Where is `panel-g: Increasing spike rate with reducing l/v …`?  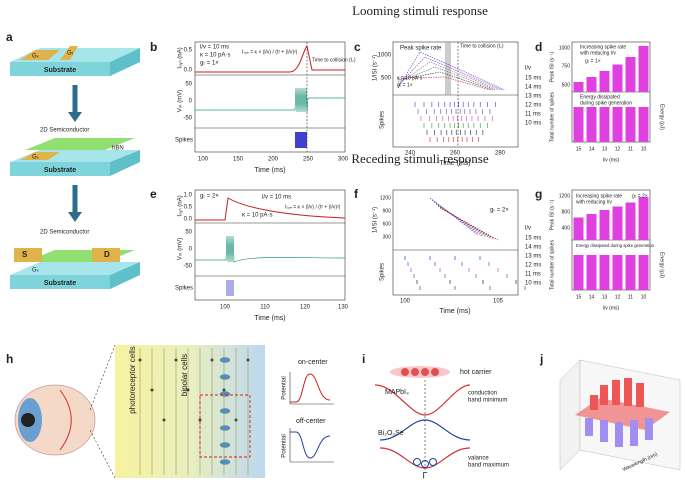
panel-g: Increasing spike rate with reducing l/v … is located at coordinates (607, 250).